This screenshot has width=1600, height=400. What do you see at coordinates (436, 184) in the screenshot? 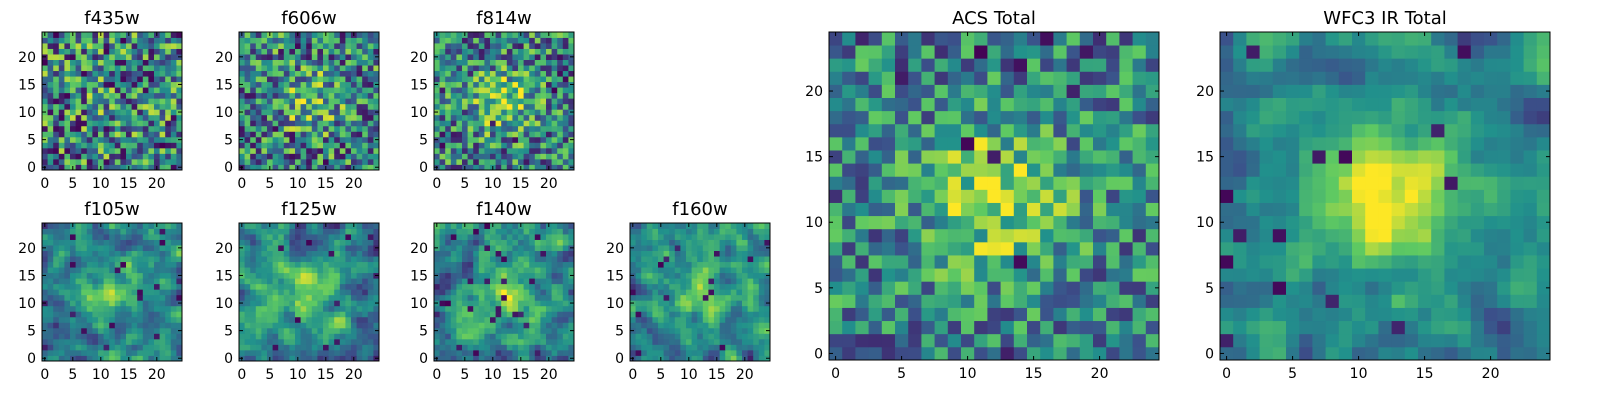
I see `x-tick-label: 0` at bounding box center [436, 184].